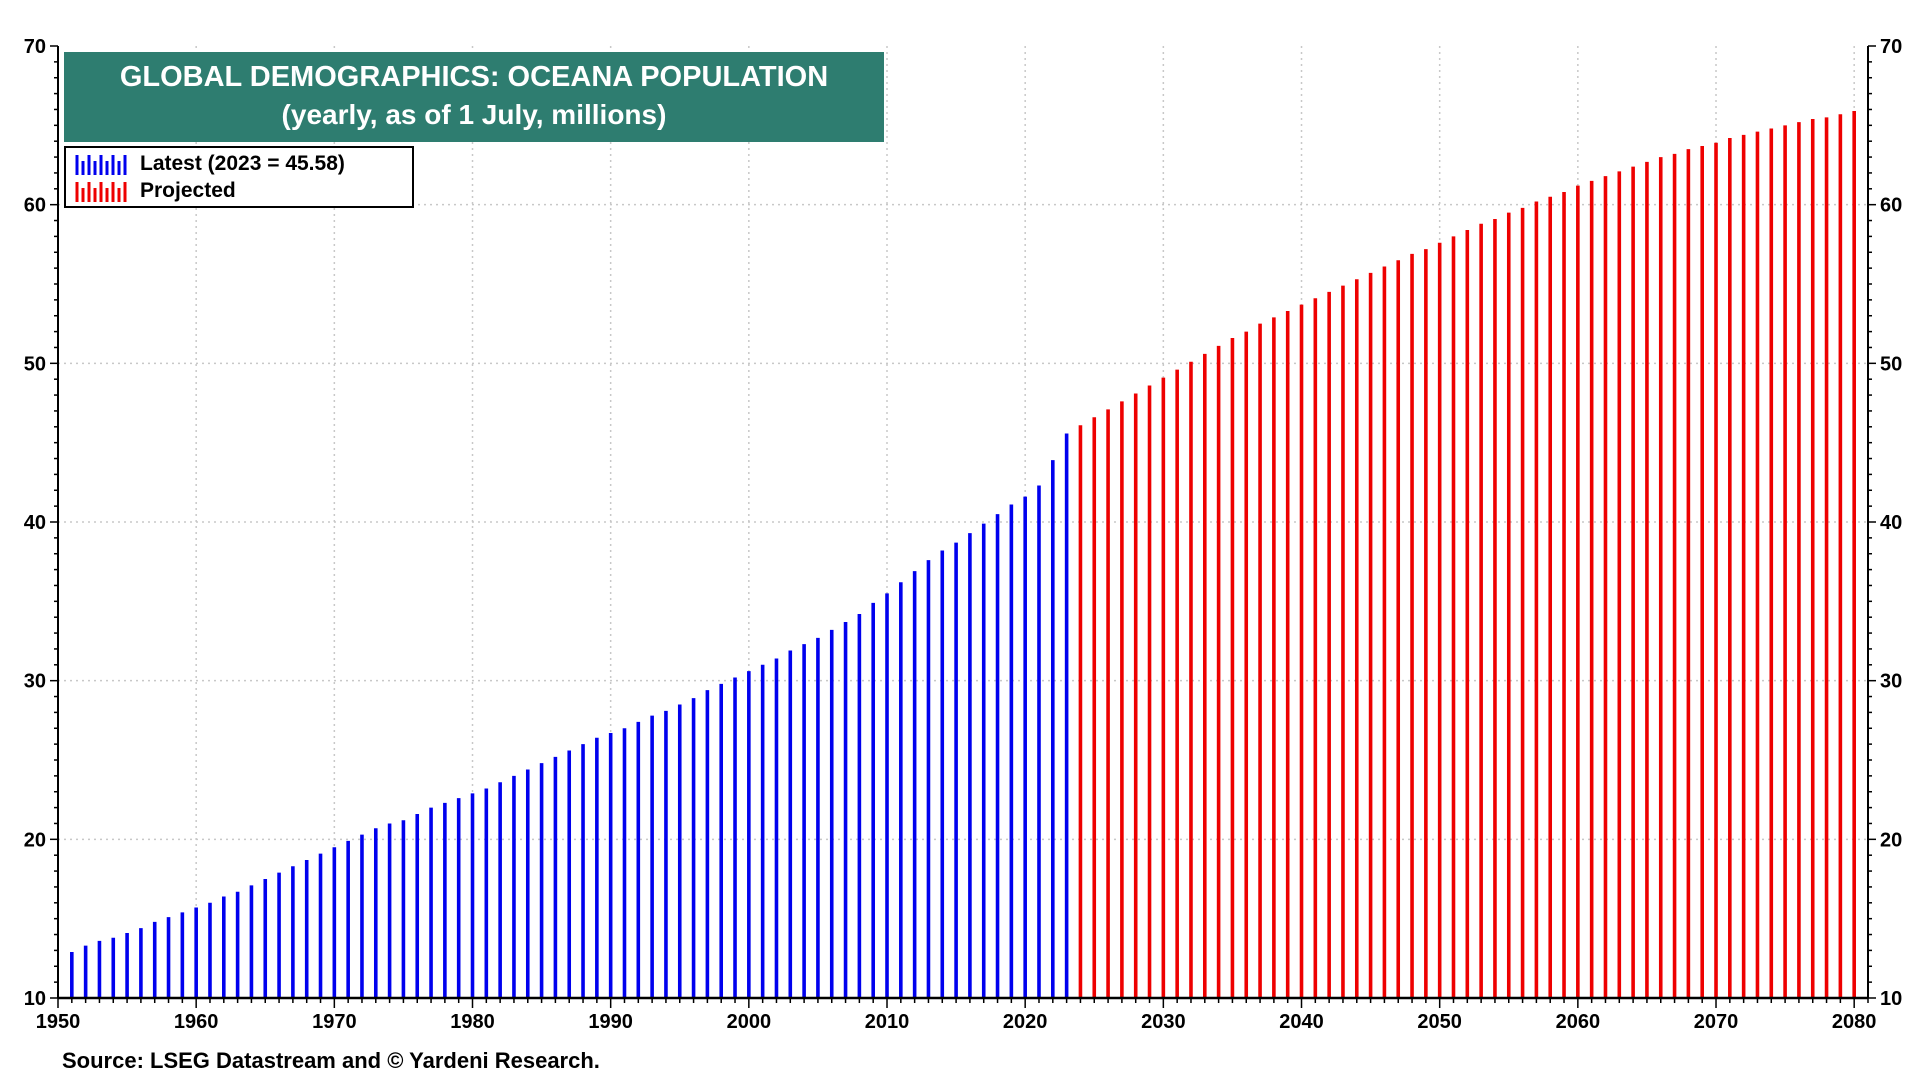  What do you see at coordinates (1854, 1022) in the screenshot?
I see `x-tick-label: 2080` at bounding box center [1854, 1022].